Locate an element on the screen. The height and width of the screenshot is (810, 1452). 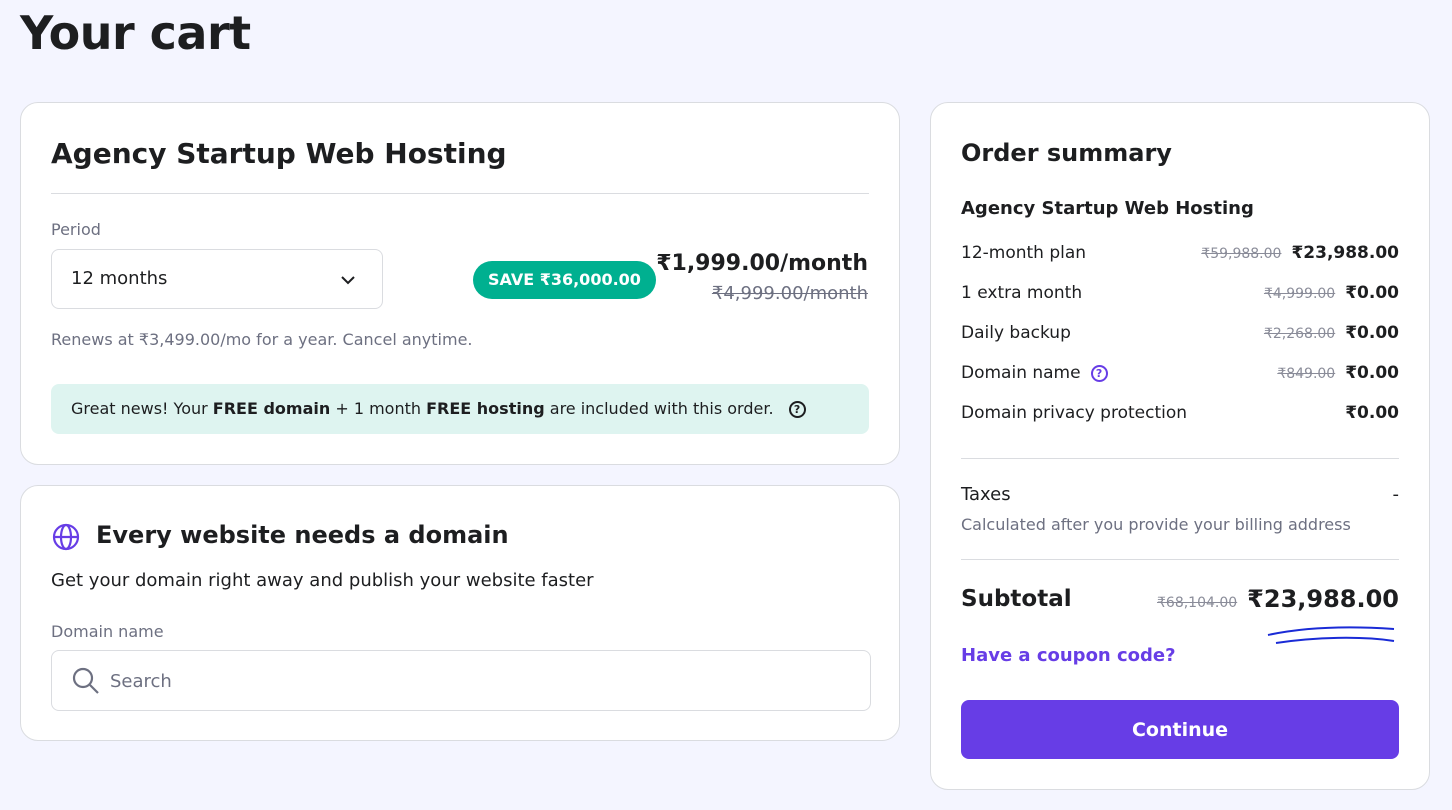
taxes-value: - is located at coordinates (1396, 494).